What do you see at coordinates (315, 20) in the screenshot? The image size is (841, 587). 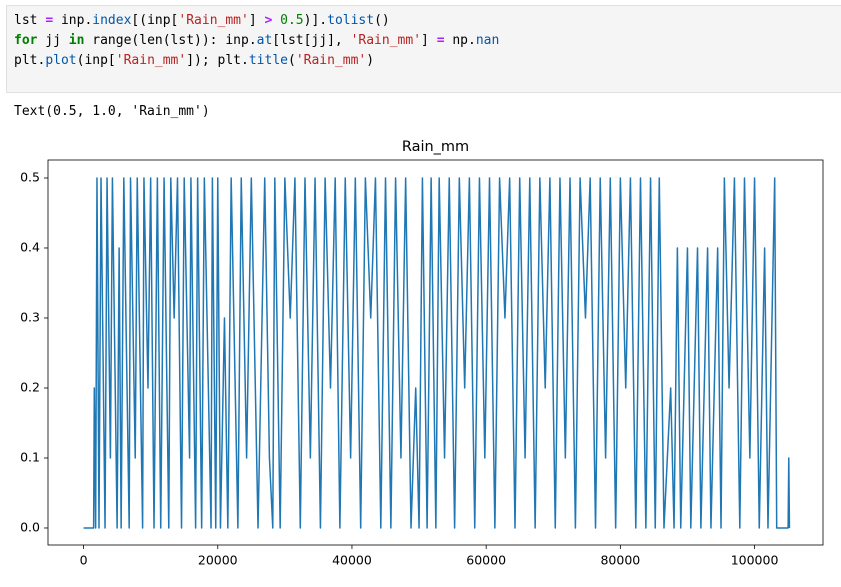 I see `code-token: )].` at bounding box center [315, 20].